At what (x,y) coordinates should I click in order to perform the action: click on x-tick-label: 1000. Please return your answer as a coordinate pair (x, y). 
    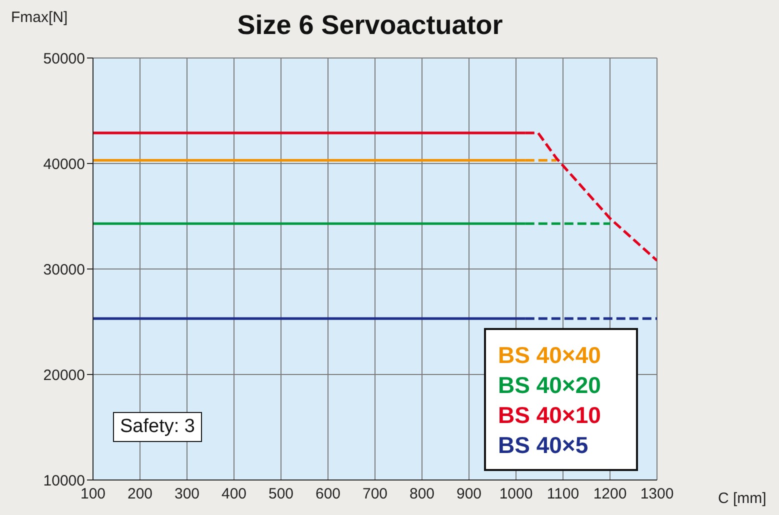
    Looking at the image, I should click on (516, 494).